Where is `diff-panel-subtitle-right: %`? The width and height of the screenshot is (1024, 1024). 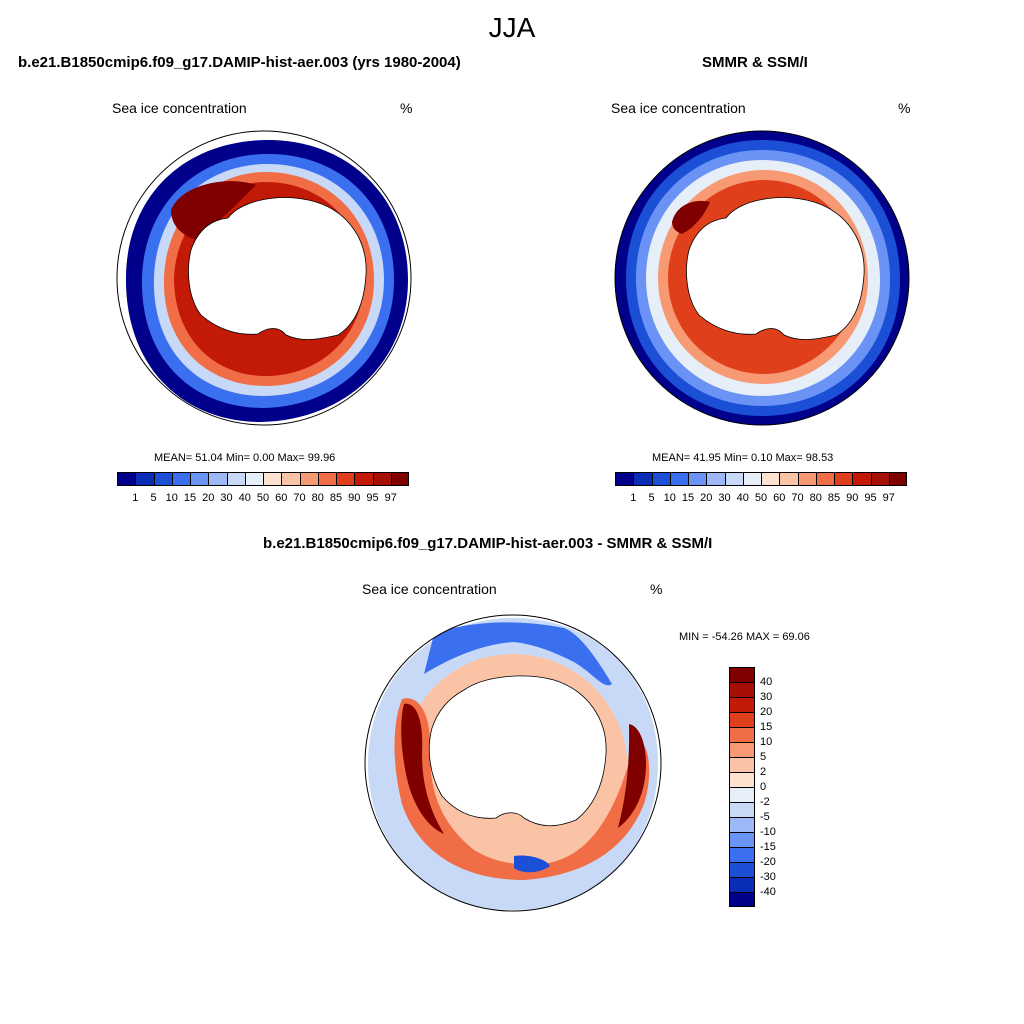 diff-panel-subtitle-right: % is located at coordinates (656, 589).